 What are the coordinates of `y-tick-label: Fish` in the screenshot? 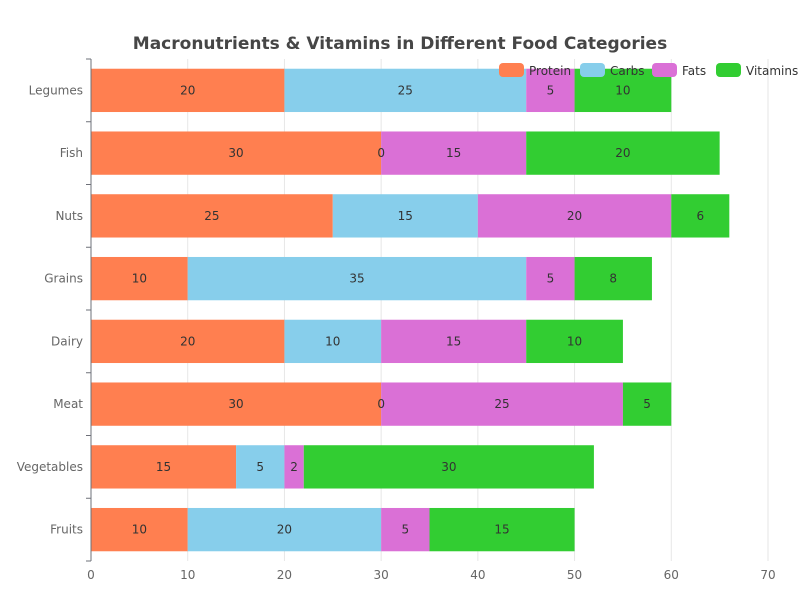 It's located at (71, 153).